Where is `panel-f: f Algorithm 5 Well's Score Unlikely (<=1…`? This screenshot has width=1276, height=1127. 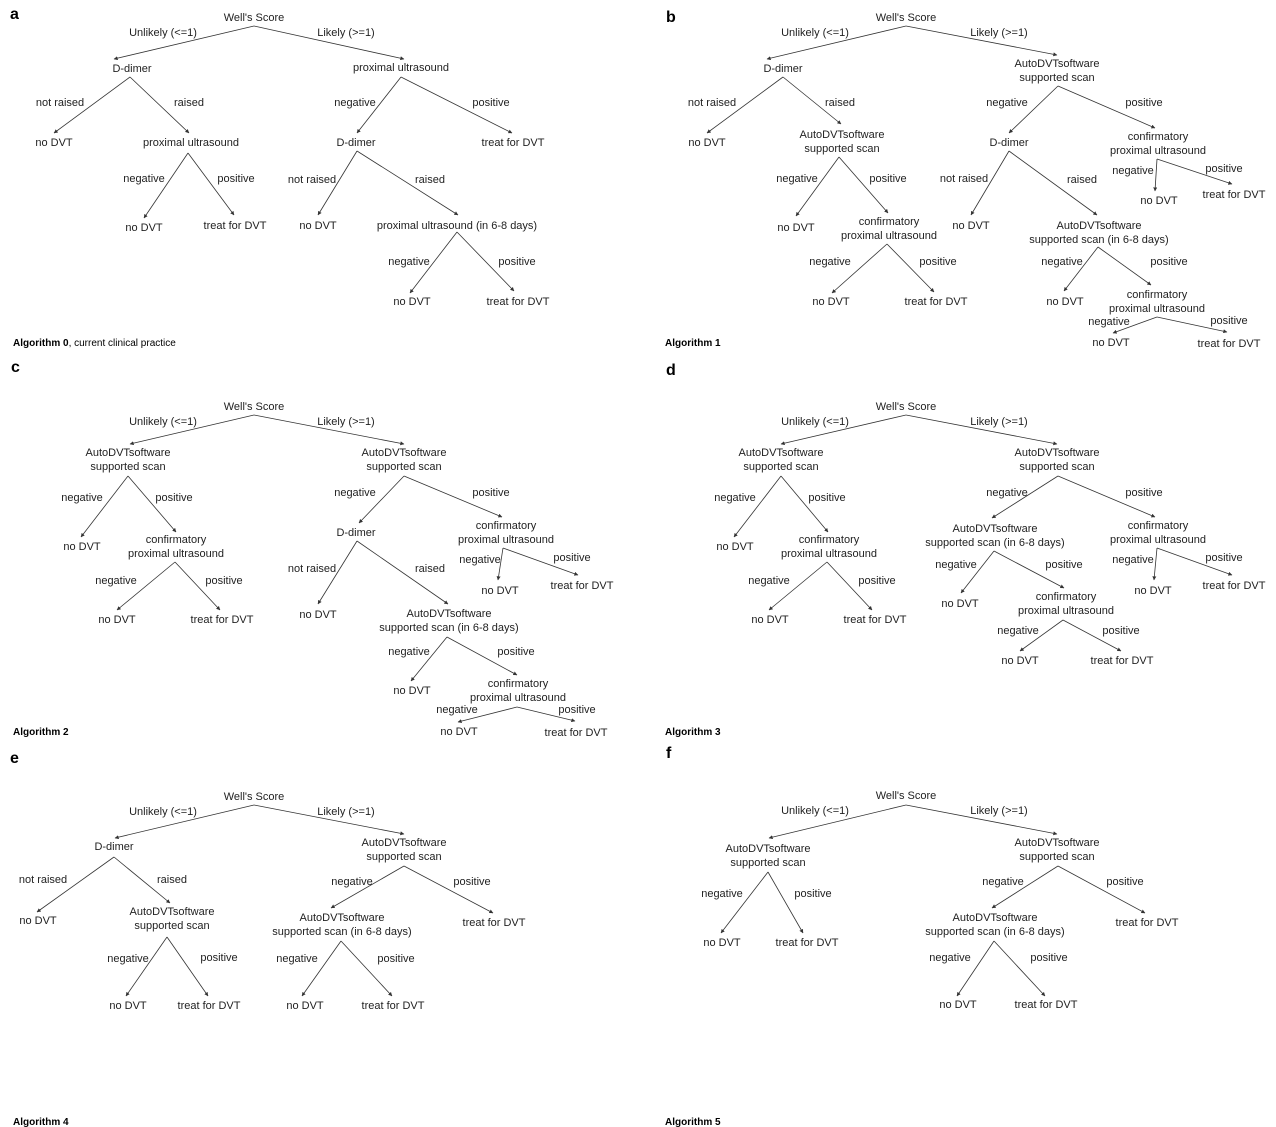 panel-f: f Algorithm 5 Well's Score Unlikely (<=1… is located at coordinates (922, 936).